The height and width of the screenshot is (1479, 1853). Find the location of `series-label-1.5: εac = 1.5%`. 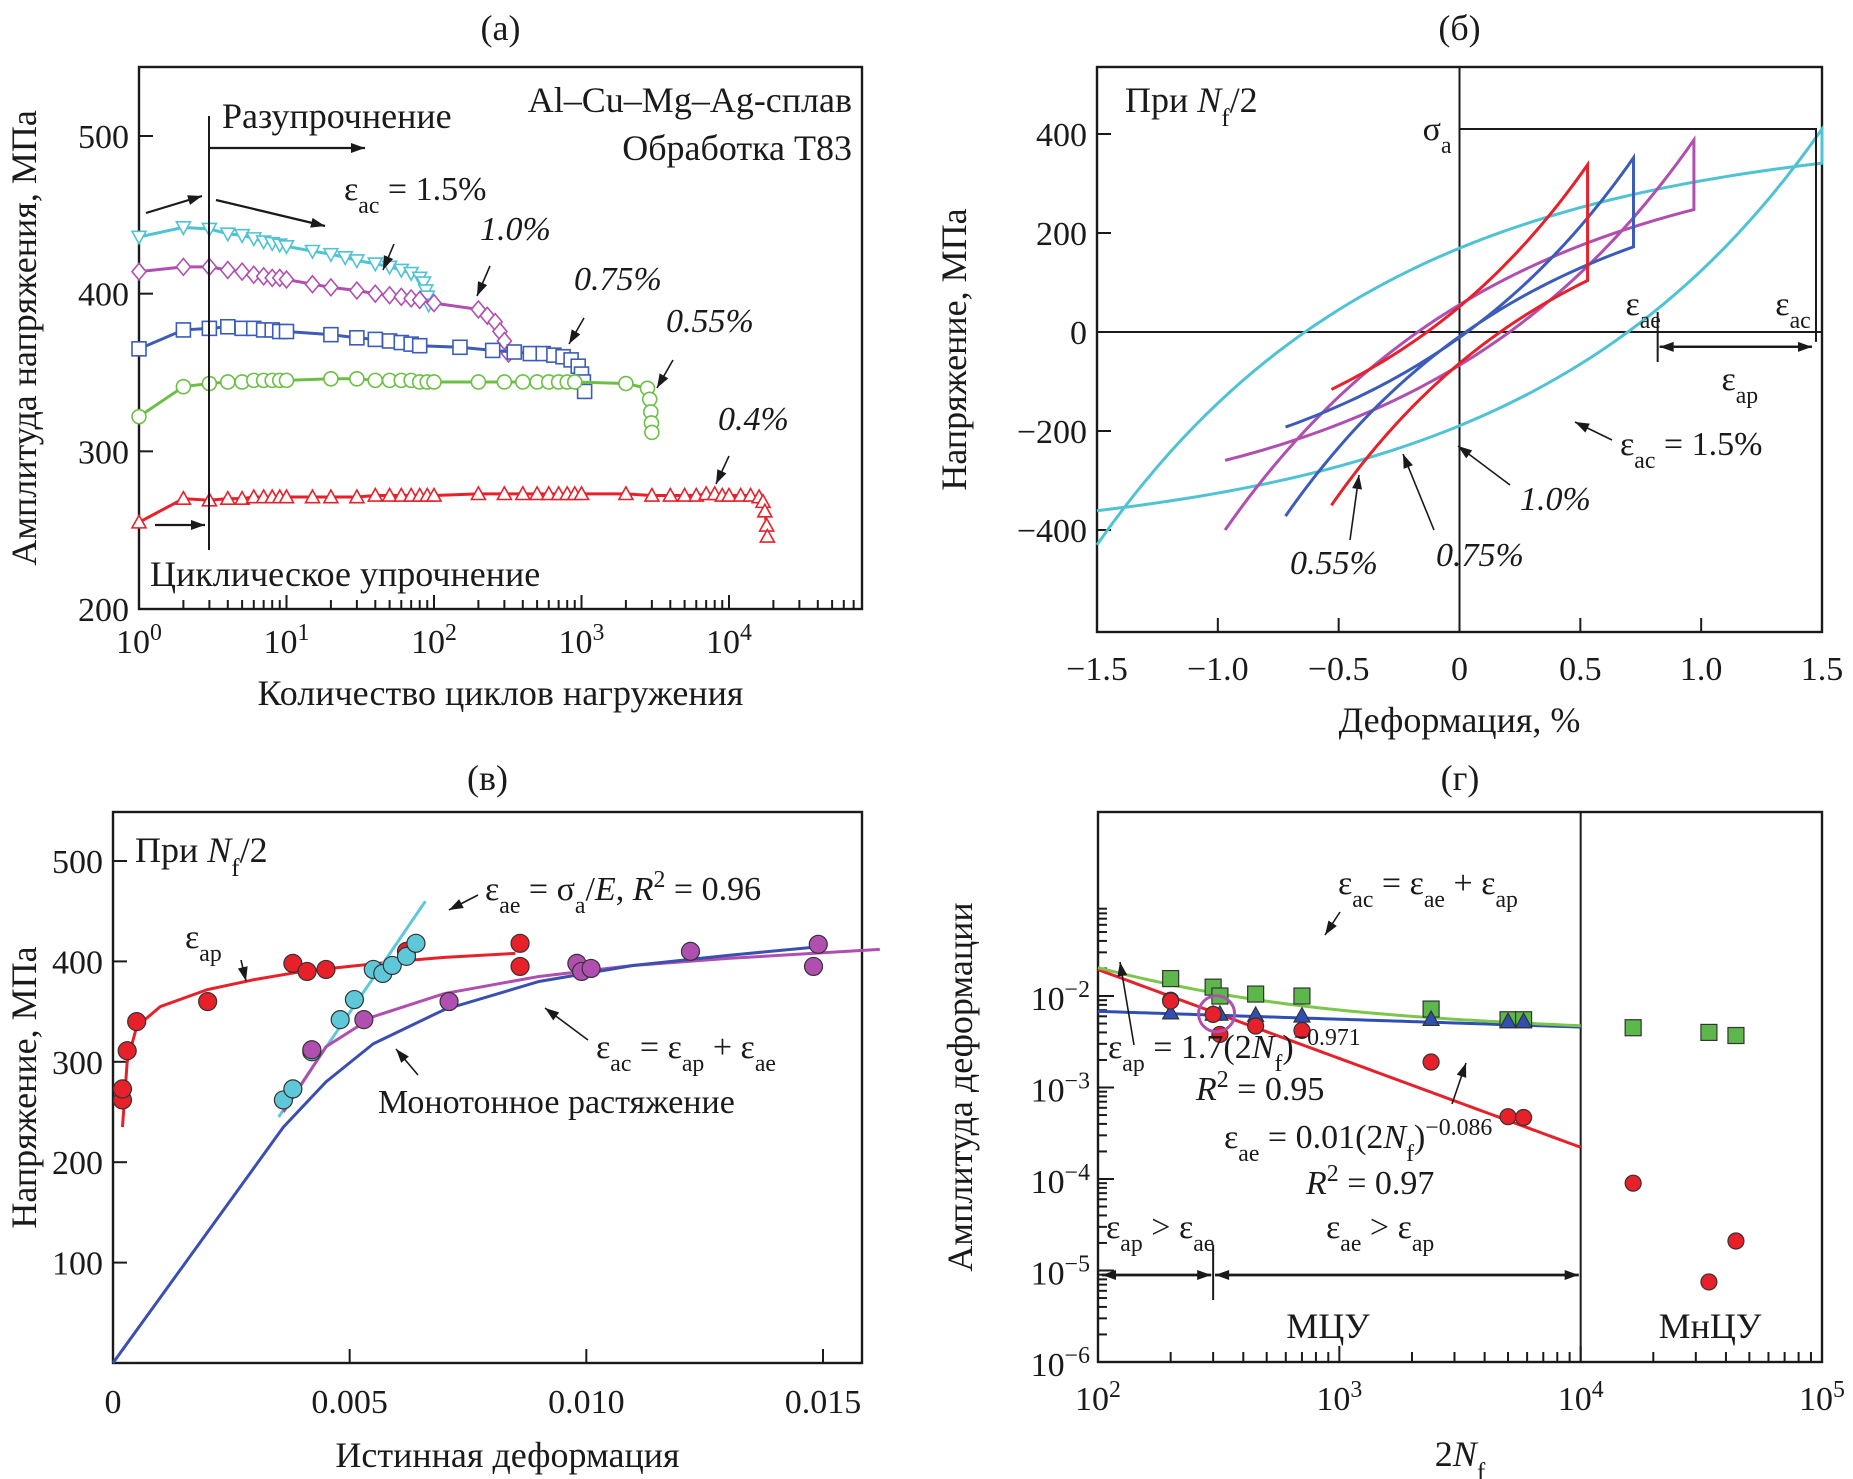

series-label-1.5: εac = 1.5% is located at coordinates (415, 195).